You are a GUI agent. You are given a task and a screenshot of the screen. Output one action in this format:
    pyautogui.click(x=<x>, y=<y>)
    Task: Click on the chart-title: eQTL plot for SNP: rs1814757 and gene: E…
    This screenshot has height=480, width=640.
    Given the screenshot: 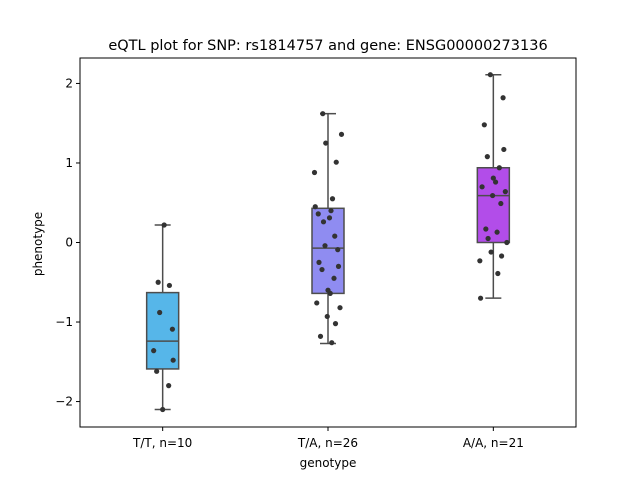 What is the action you would take?
    pyautogui.click(x=327, y=46)
    